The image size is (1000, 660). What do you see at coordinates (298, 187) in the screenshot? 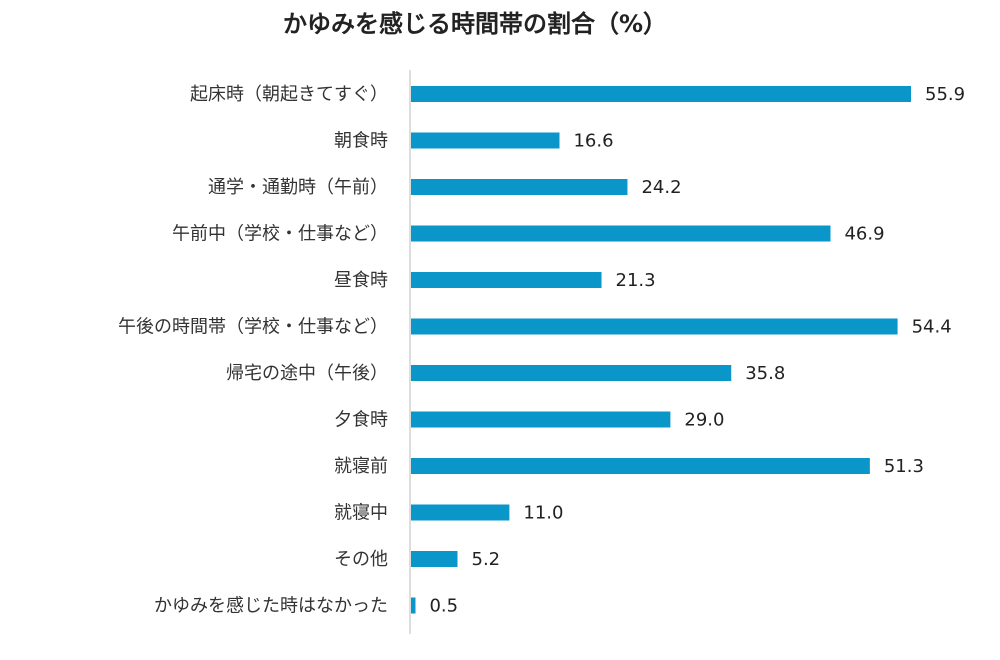
I see `category-label-2: 通学・通勤時（午前）` at bounding box center [298, 187].